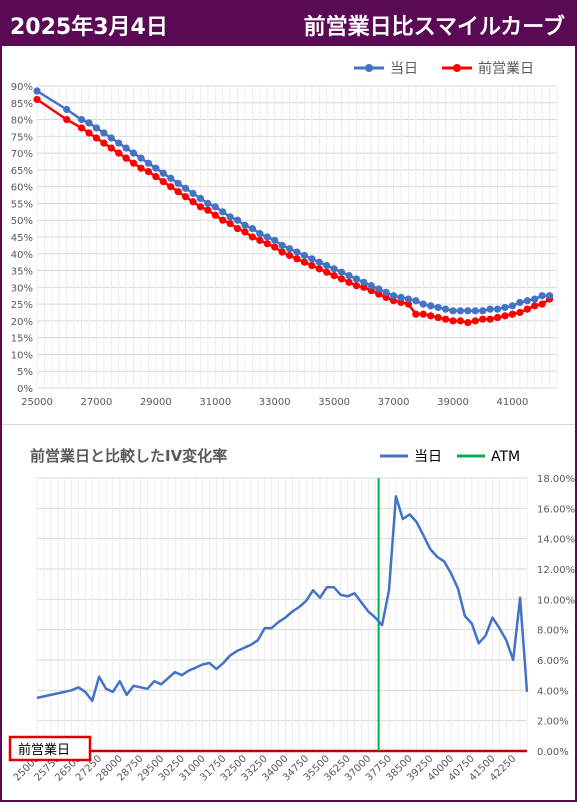  I want to click on y-tick-label: 5%, so click(25, 372).